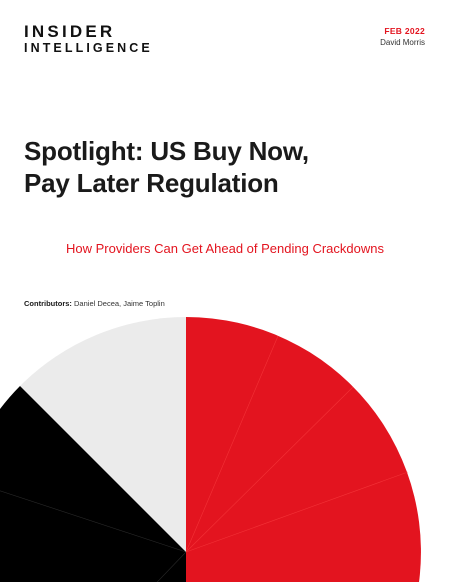  I want to click on logo-line-insider: INSIDER, so click(70, 31).